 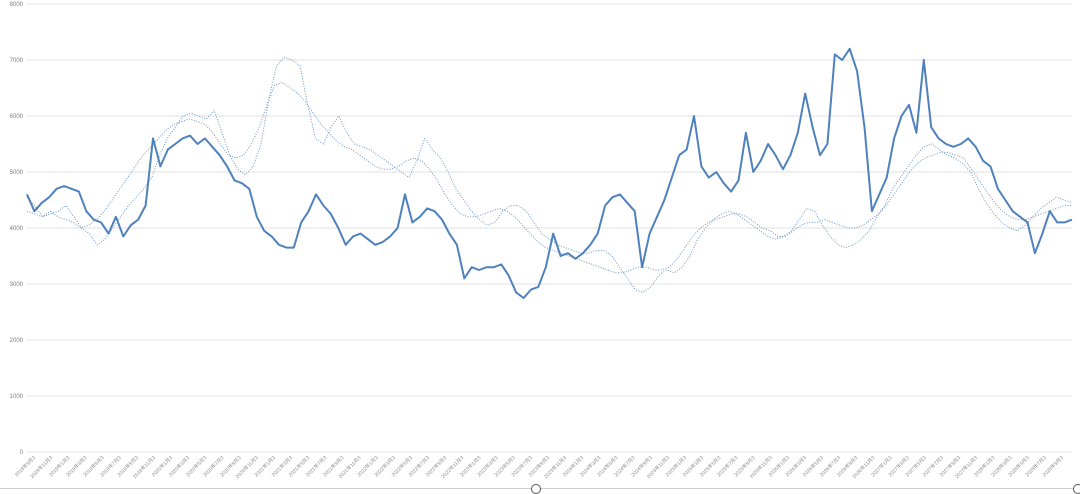 I want to click on resize-handle-bottom-center, so click(x=536, y=489).